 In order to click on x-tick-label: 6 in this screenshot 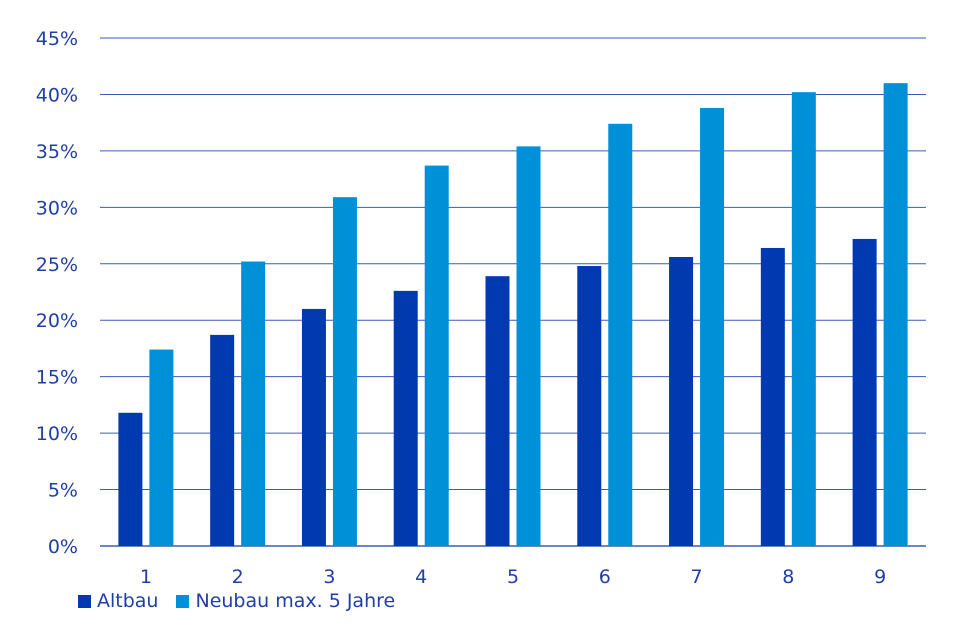, I will do `click(605, 577)`.